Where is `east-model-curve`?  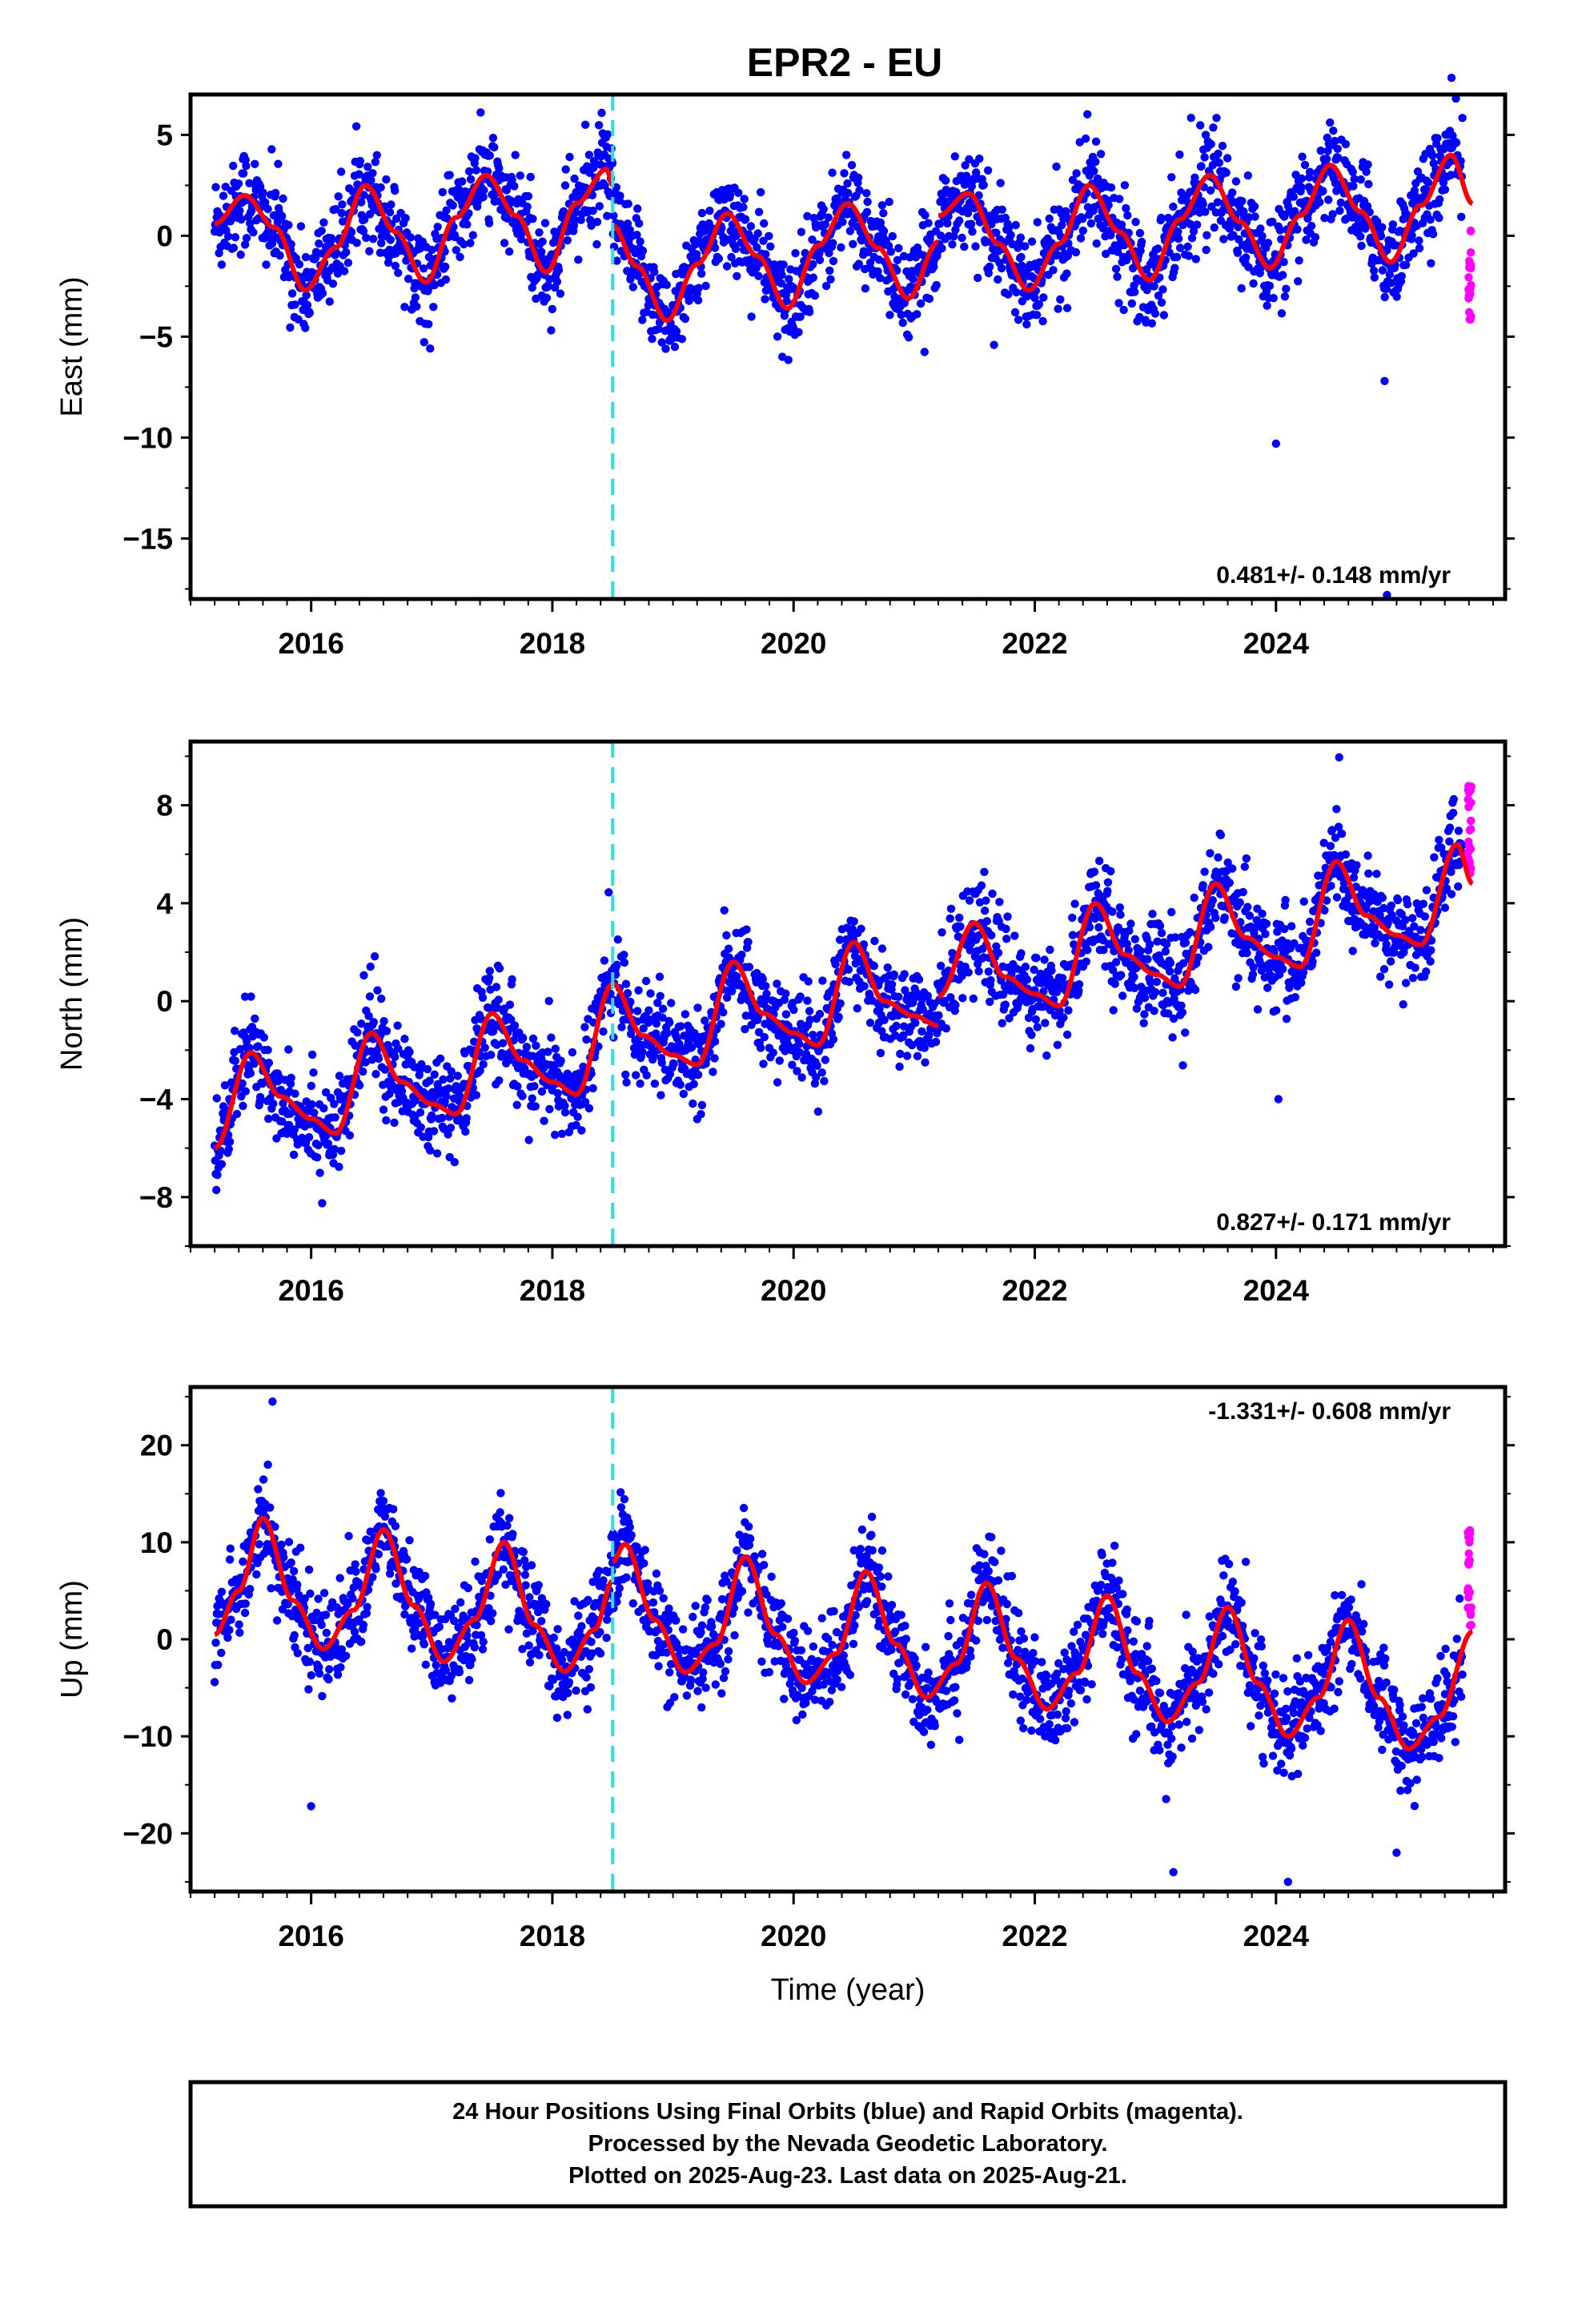
east-model-curve is located at coordinates (844, 238).